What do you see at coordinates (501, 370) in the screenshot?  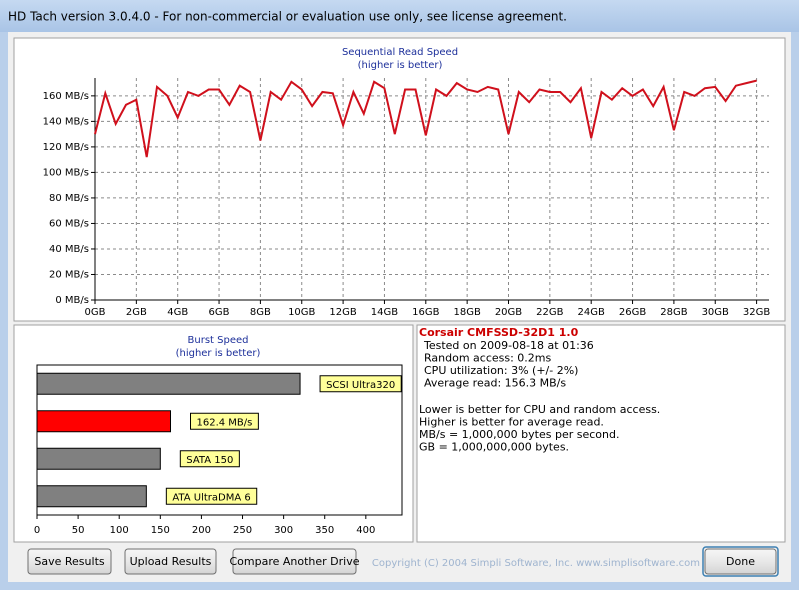 I see `info-detail: CPU utilization: 3% (+/- 2%)` at bounding box center [501, 370].